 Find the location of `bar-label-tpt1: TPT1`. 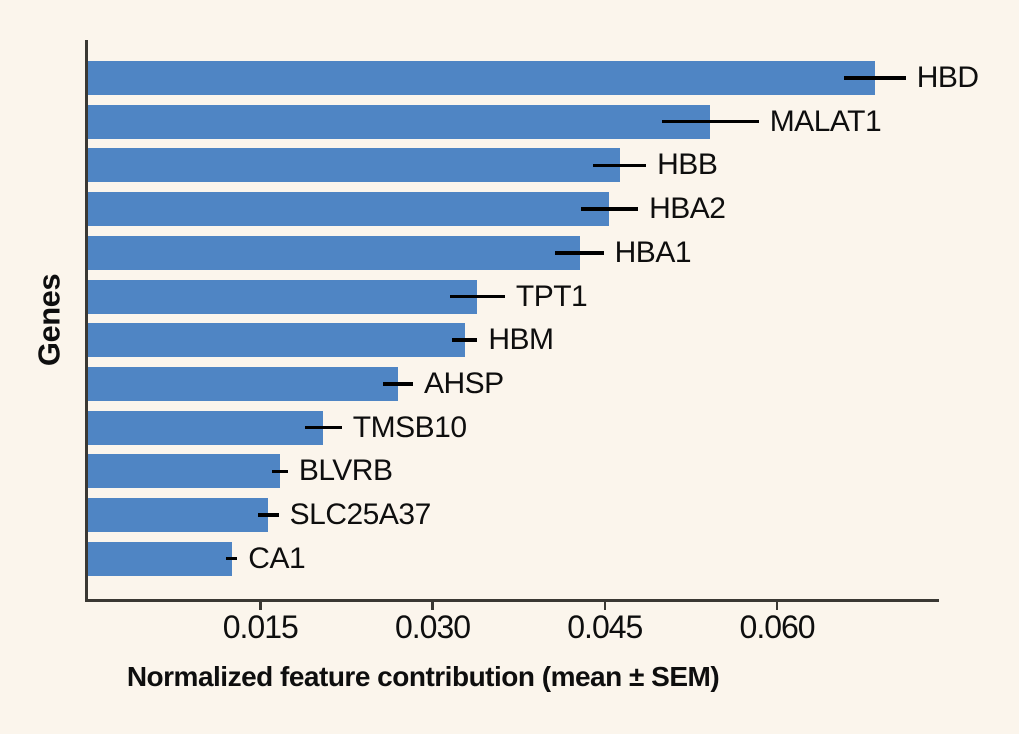

bar-label-tpt1: TPT1 is located at coordinates (551, 296).